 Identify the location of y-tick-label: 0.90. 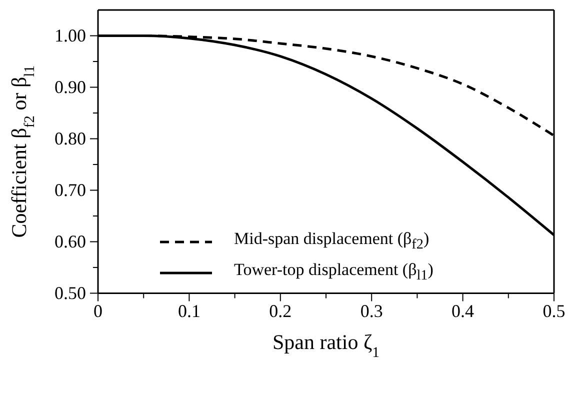
(70, 87).